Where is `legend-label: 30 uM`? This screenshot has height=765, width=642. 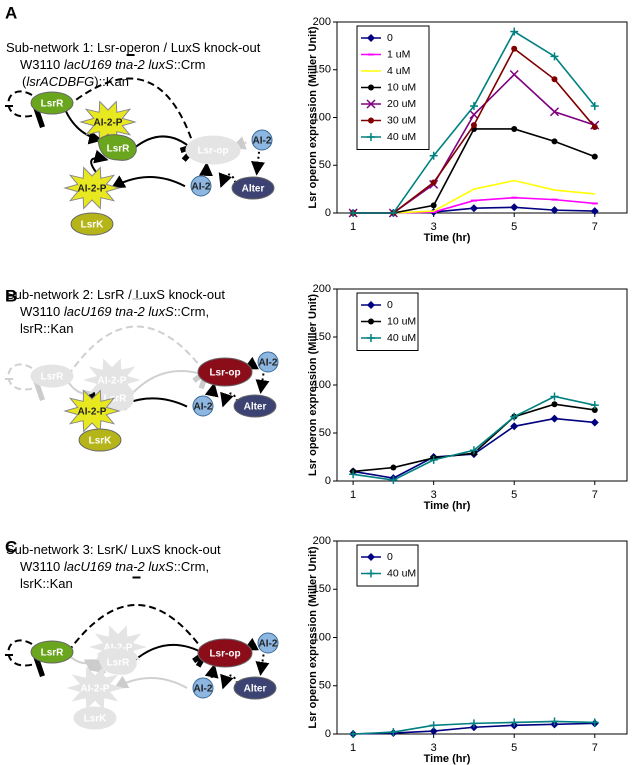
legend-label: 30 uM is located at coordinates (401, 120).